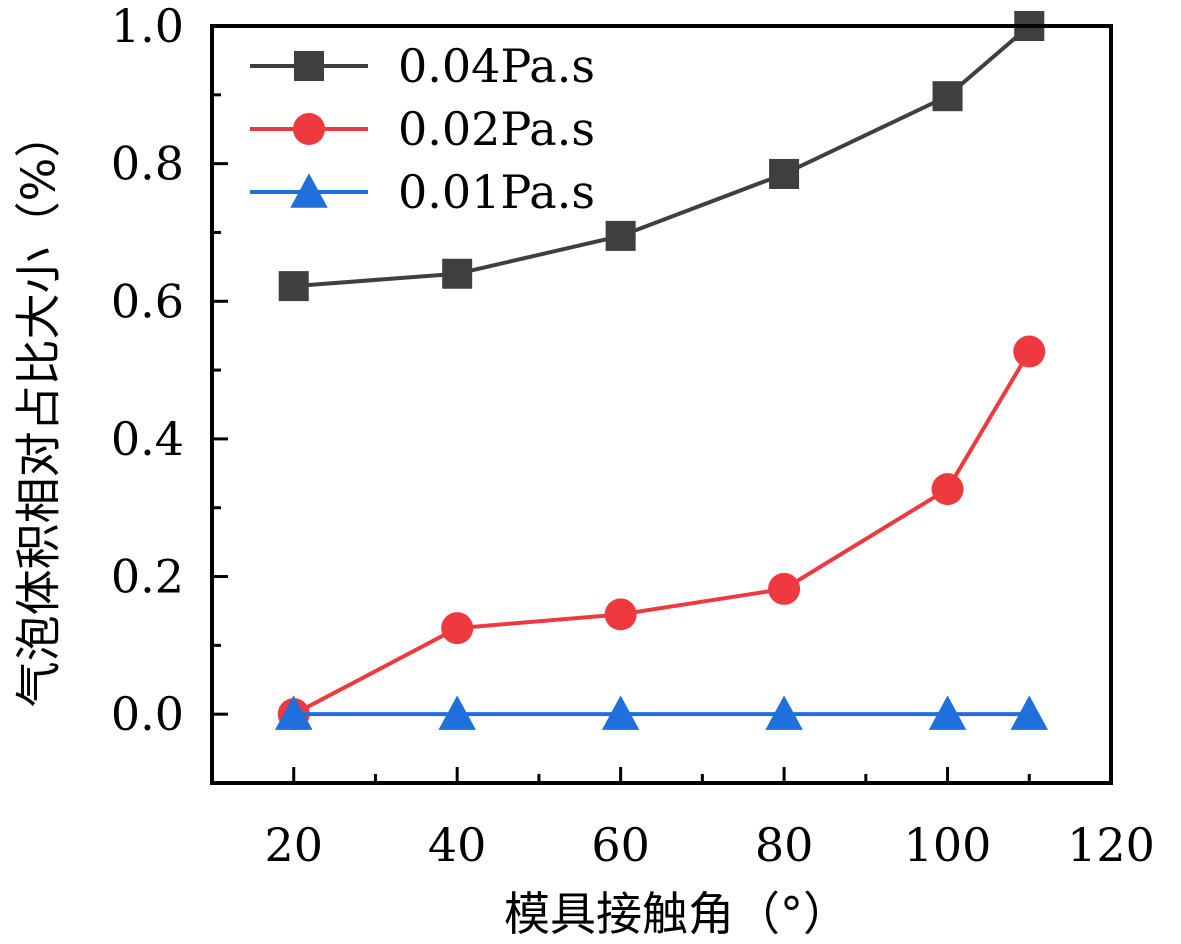 Image resolution: width=1181 pixels, height=944 pixels. Describe the element at coordinates (676, 914) in the screenshot. I see `x-axis-title: 模具接触角（°）` at that location.